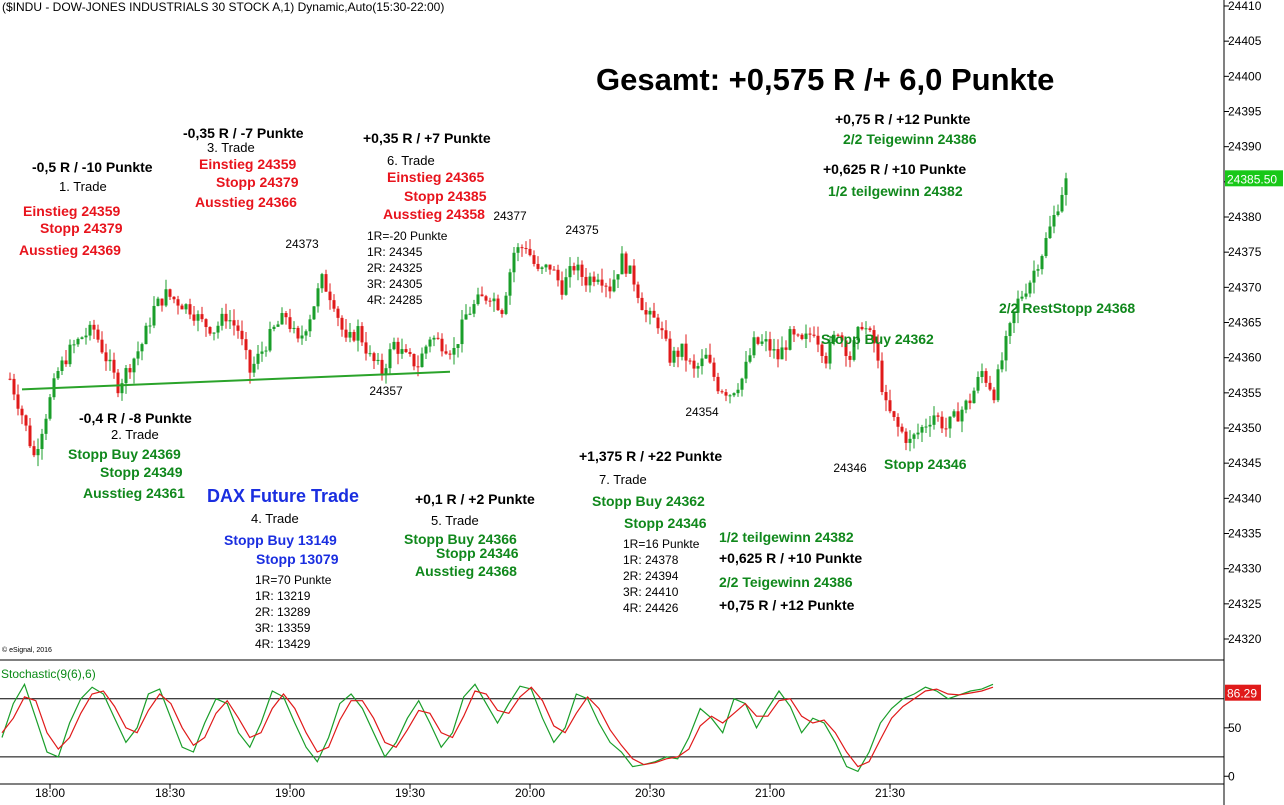  I want to click on t2-stop: Stopp 24349, so click(141, 472).